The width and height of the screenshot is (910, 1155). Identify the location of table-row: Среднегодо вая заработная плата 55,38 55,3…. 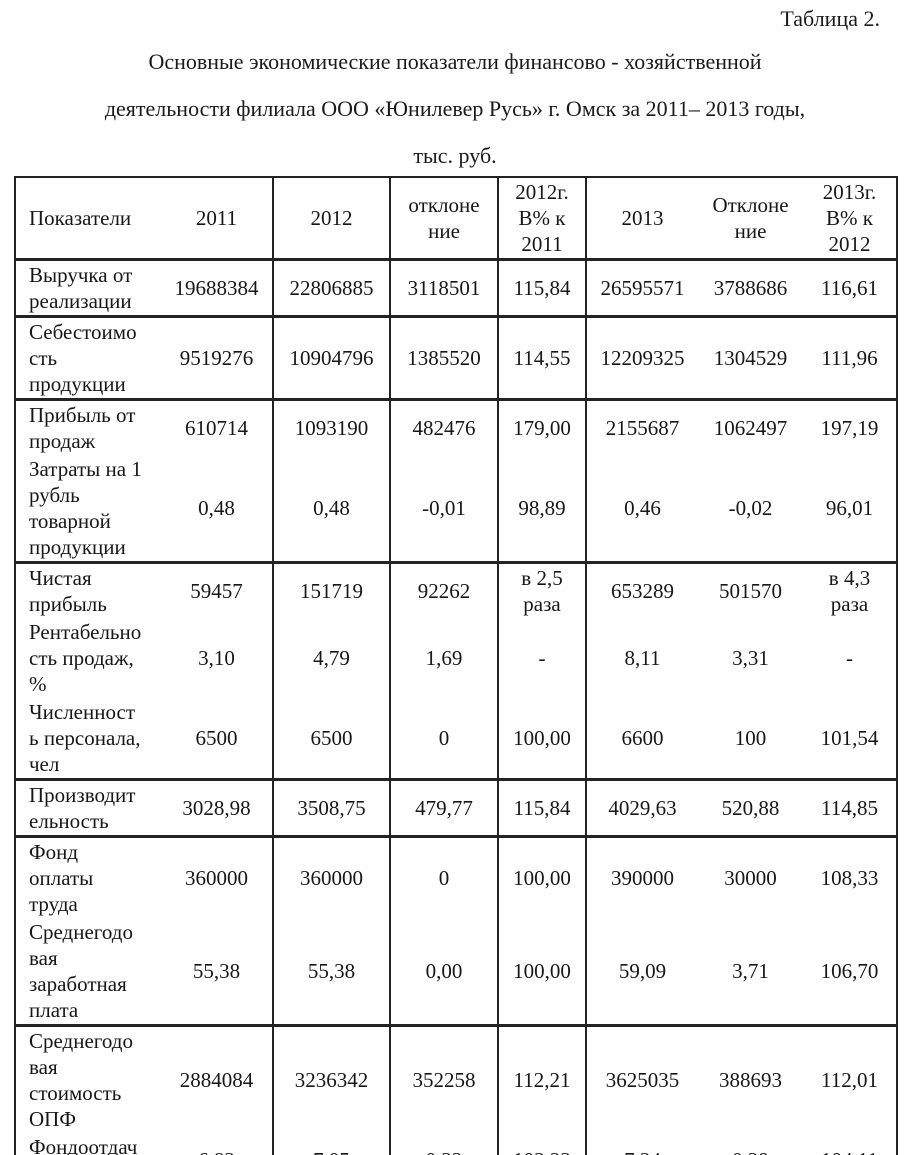
(456, 972).